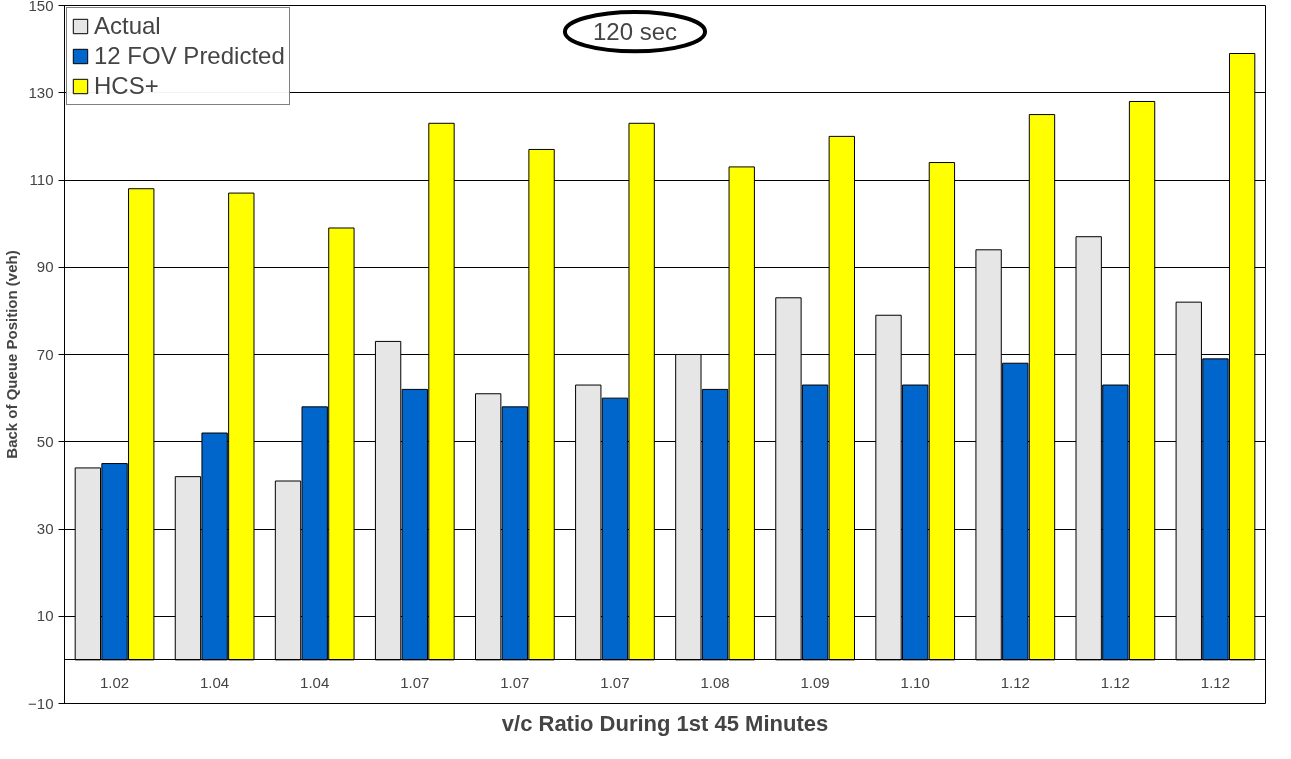 This screenshot has width=1291, height=759. I want to click on y-tick-label: 50, so click(45, 441).